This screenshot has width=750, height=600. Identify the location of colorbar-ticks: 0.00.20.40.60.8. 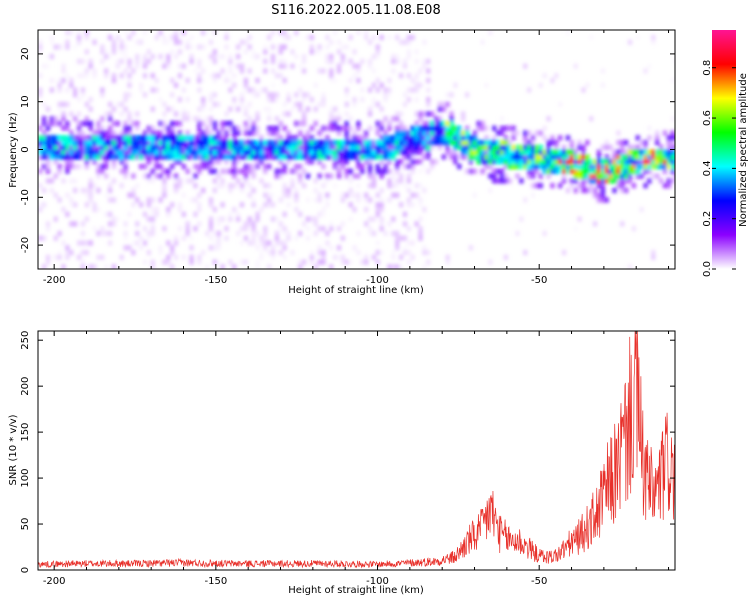
(719, 168).